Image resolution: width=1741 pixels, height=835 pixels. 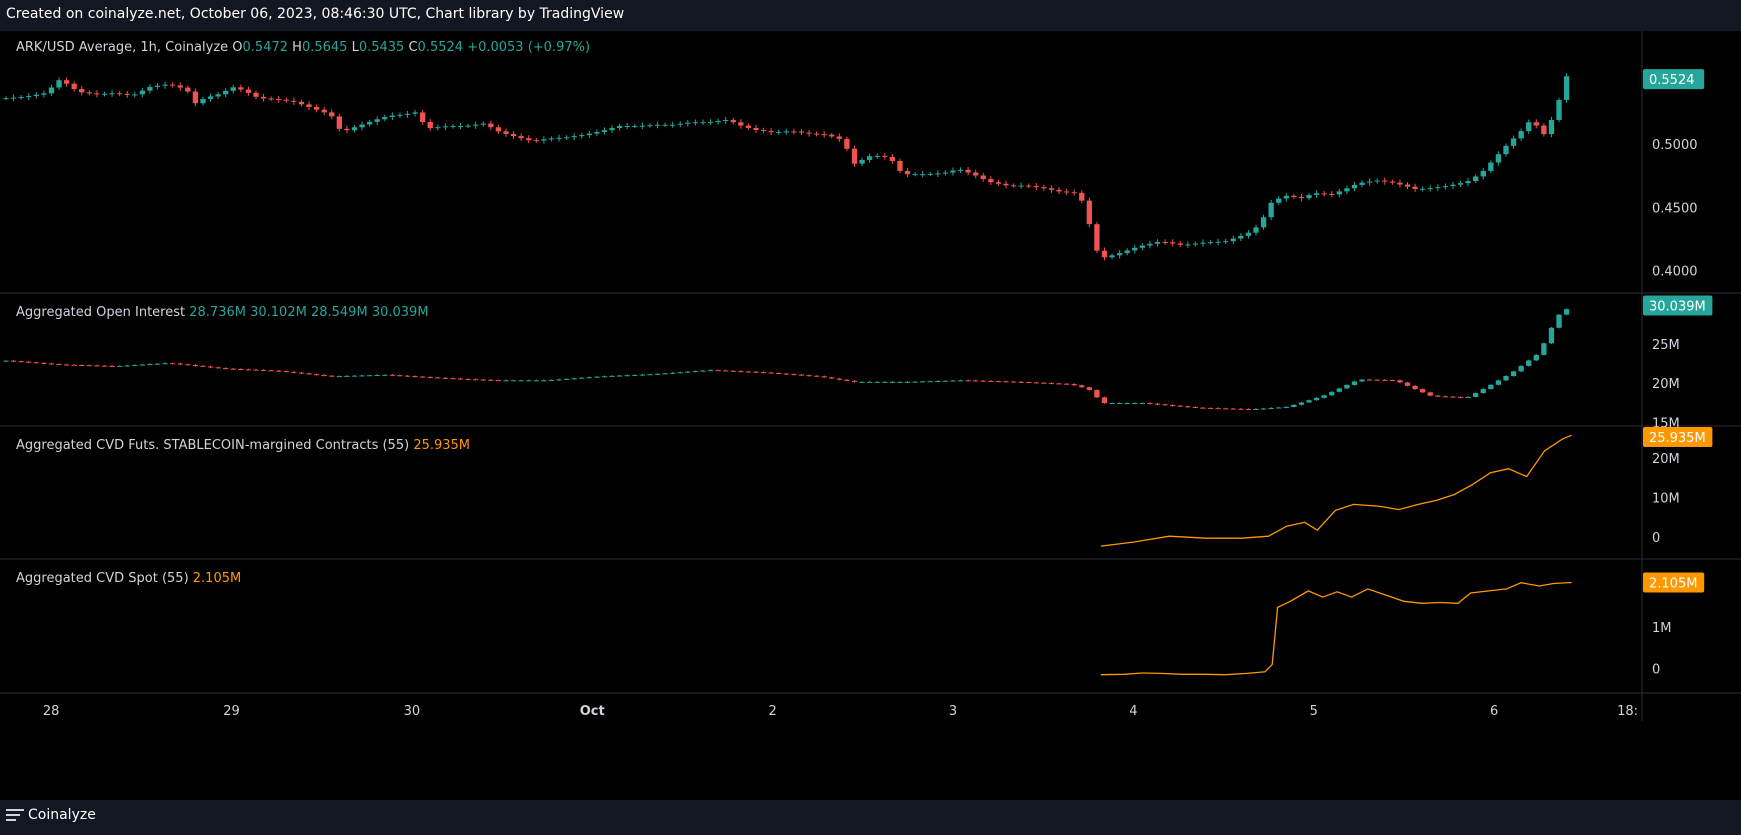 What do you see at coordinates (231, 711) in the screenshot?
I see `x-tick-label: 29` at bounding box center [231, 711].